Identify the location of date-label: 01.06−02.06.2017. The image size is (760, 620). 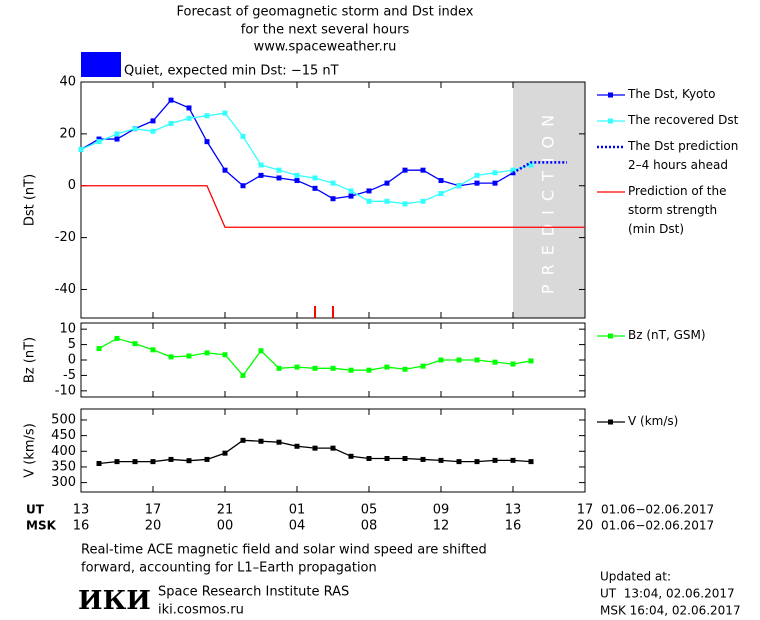
(657, 526).